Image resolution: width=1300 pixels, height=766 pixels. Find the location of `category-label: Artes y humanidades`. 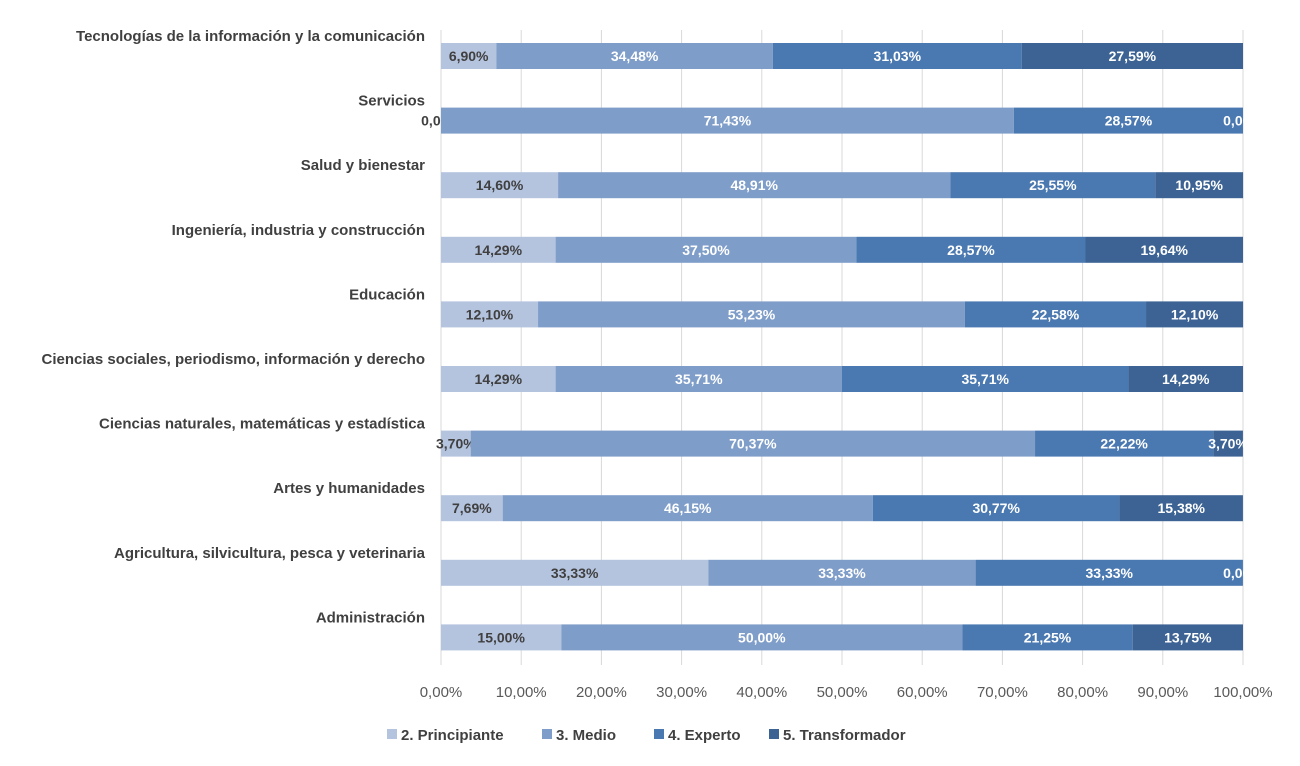

category-label: Artes y humanidades is located at coordinates (349, 488).